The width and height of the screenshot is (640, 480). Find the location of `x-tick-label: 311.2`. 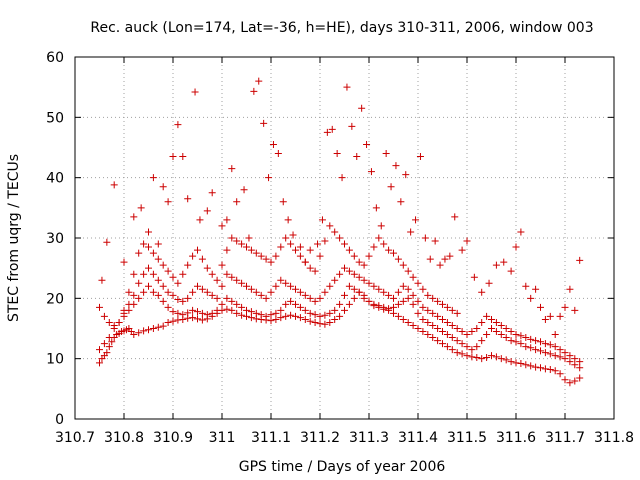

x-tick-label: 311.2 is located at coordinates (320, 438).